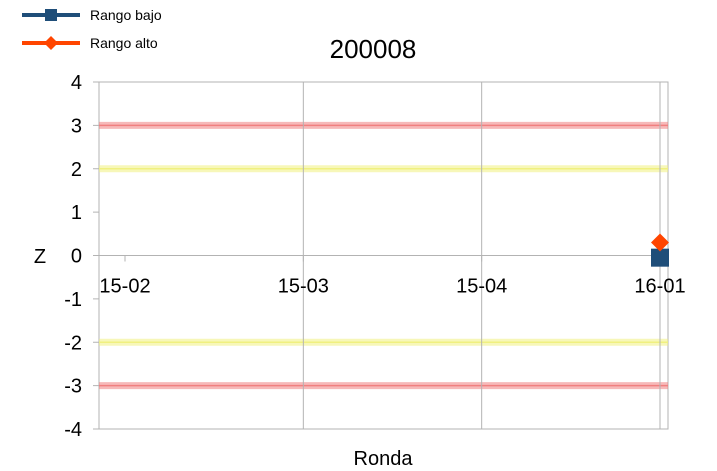 The height and width of the screenshot is (471, 717). What do you see at coordinates (73, 343) in the screenshot?
I see `y-tick-label: -2` at bounding box center [73, 343].